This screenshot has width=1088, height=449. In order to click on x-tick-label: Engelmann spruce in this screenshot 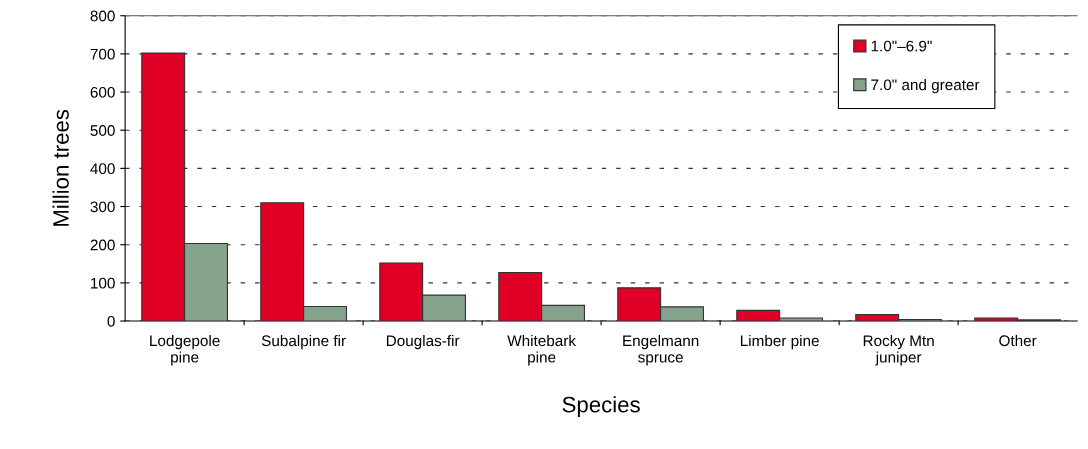, I will do `click(661, 350)`.